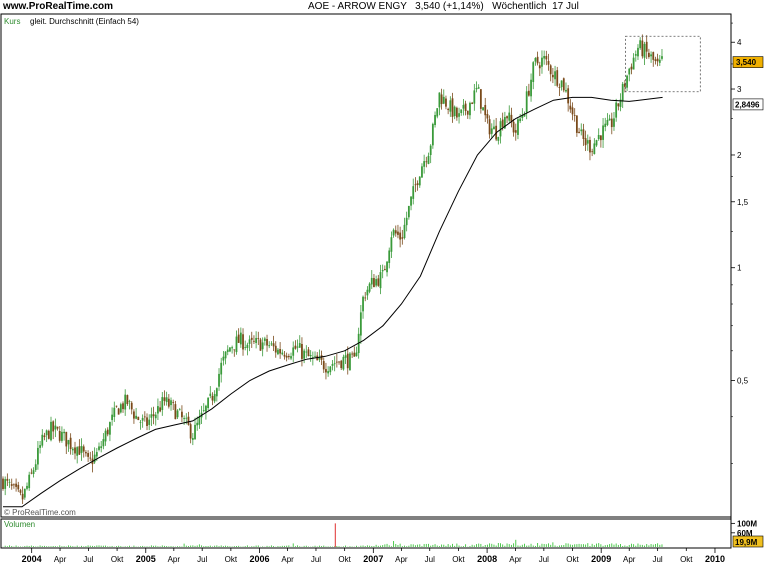 The width and height of the screenshot is (770, 578). I want to click on period-label: Wöchentlich, so click(519, 6).